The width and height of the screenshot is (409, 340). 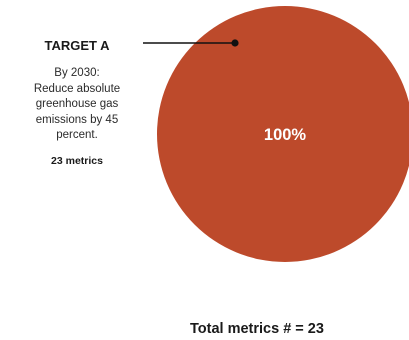 What do you see at coordinates (77, 160) in the screenshot?
I see `target-a-metric-count: 23 metrics` at bounding box center [77, 160].